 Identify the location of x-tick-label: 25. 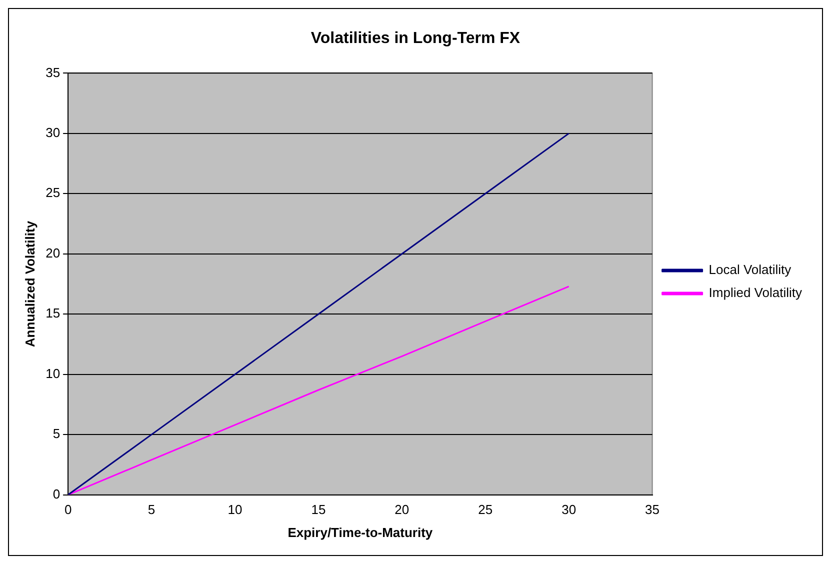
(485, 510).